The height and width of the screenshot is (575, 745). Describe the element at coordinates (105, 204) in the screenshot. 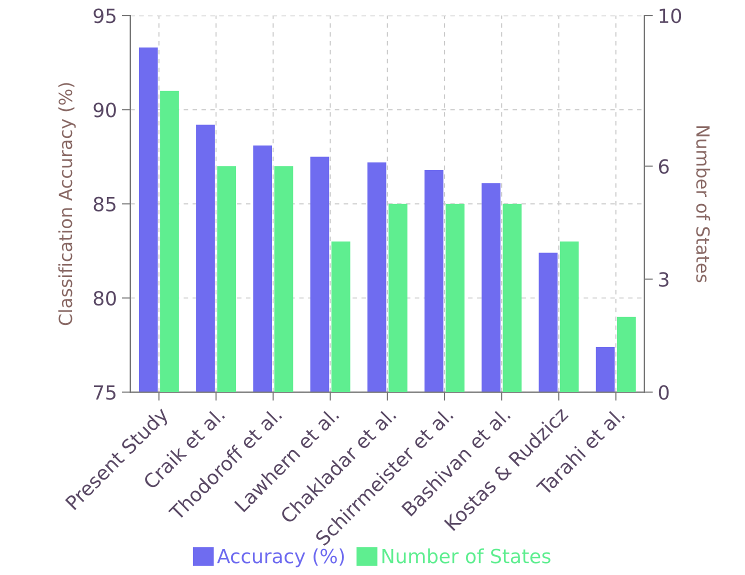

I see `y-tick-label: 85` at that location.